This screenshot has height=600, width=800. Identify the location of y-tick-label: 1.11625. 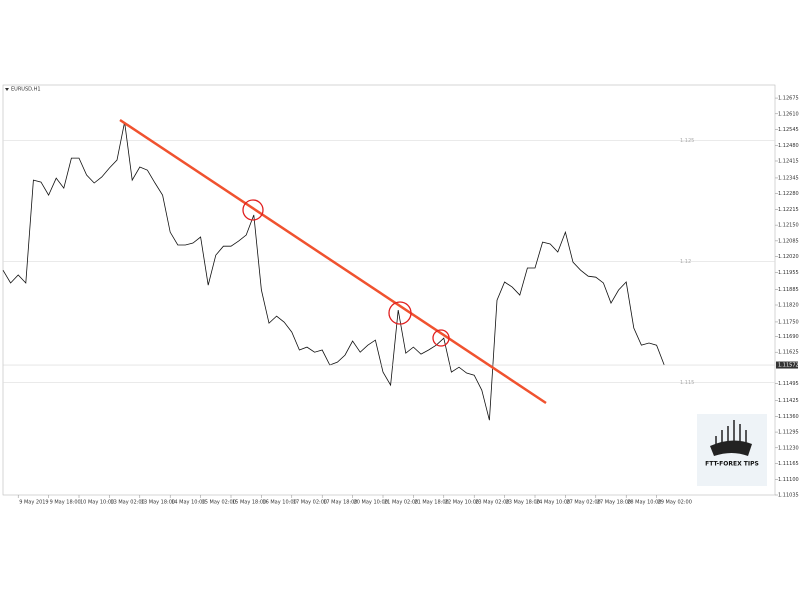
(788, 353).